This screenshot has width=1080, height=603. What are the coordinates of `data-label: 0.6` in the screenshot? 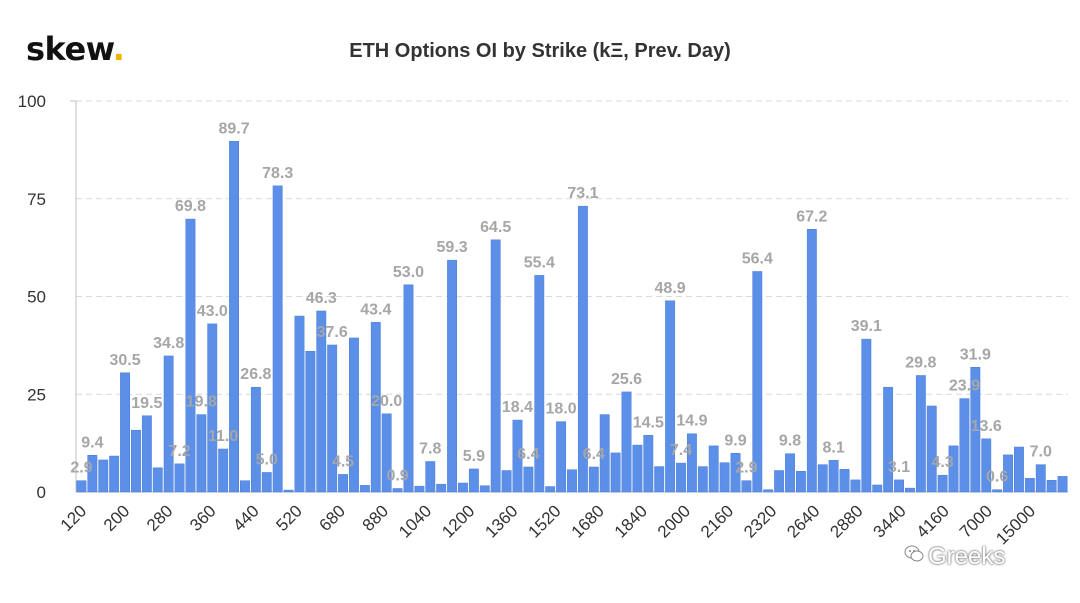 It's located at (997, 477).